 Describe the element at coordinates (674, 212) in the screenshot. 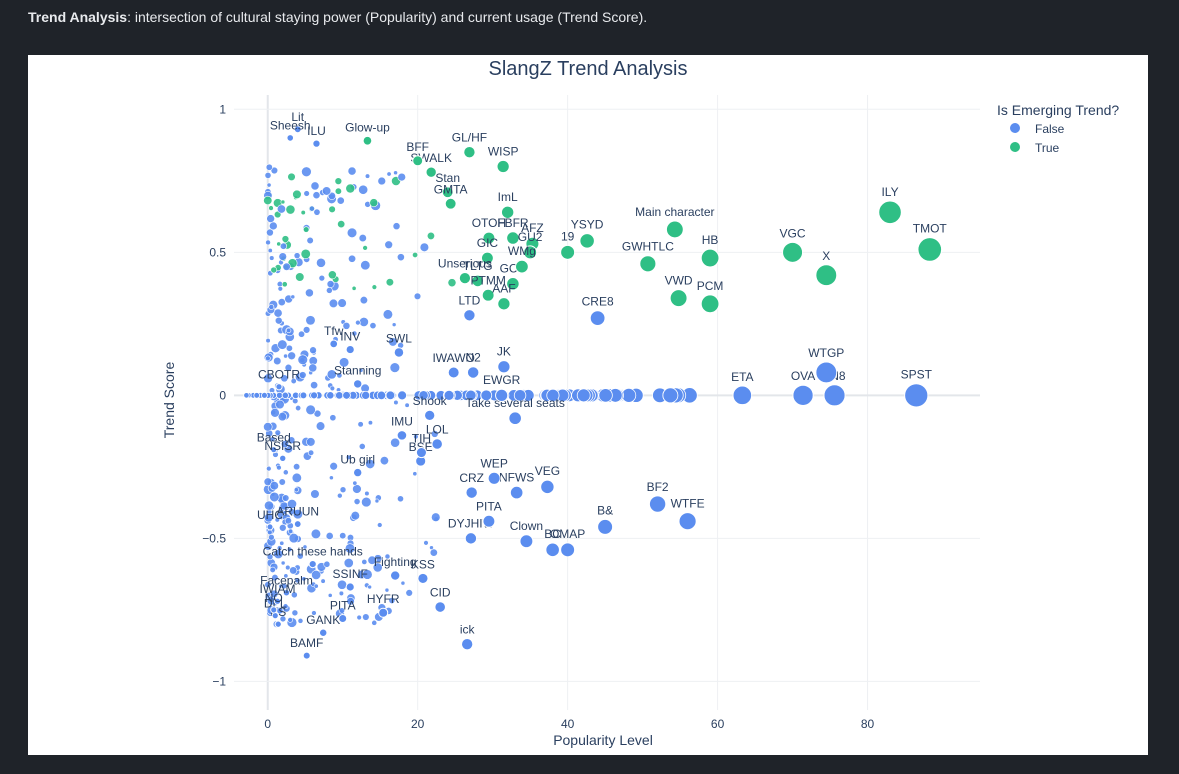

I see `data-label: Main character` at that location.